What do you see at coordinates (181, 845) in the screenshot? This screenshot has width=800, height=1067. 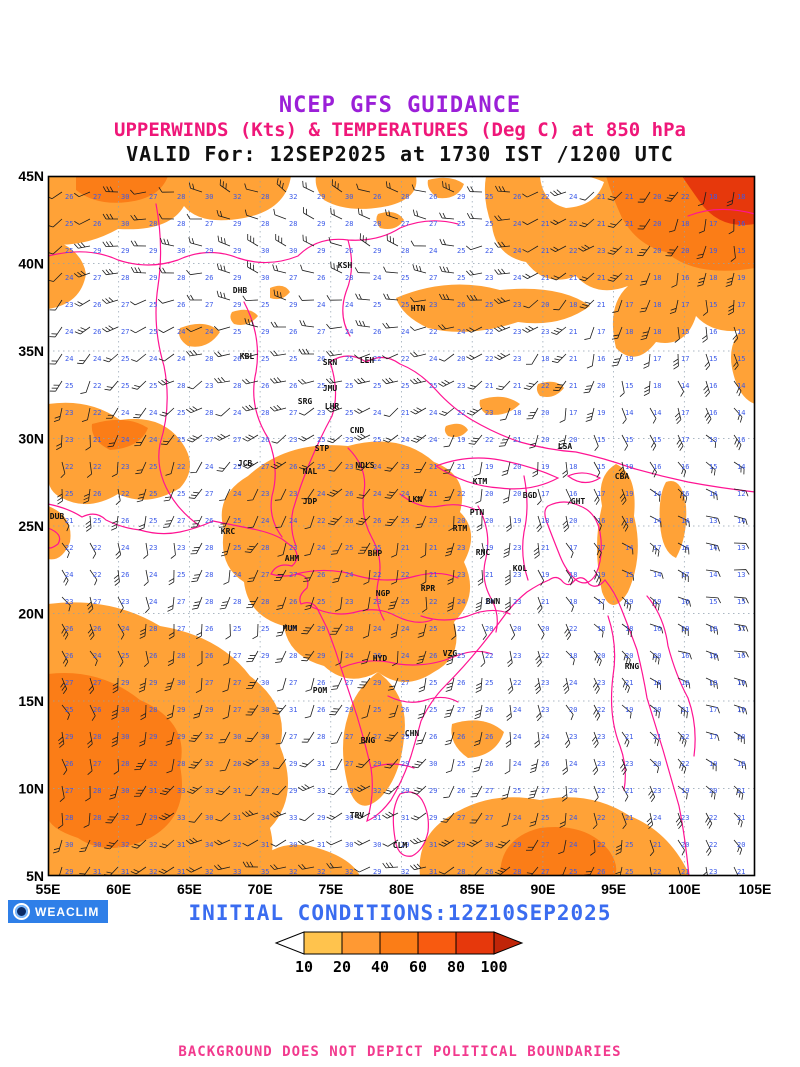 I see `temperature-value: 31` at bounding box center [181, 845].